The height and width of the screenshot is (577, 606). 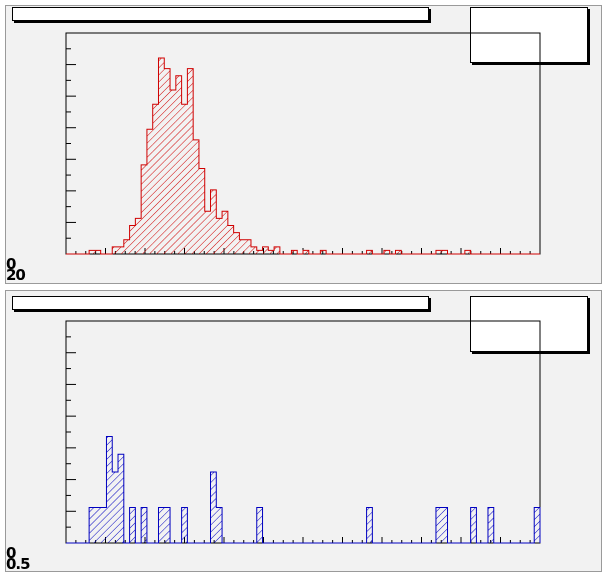 What do you see at coordinates (220, 303) in the screenshot?
I see `bottom-chart-title-box` at bounding box center [220, 303].